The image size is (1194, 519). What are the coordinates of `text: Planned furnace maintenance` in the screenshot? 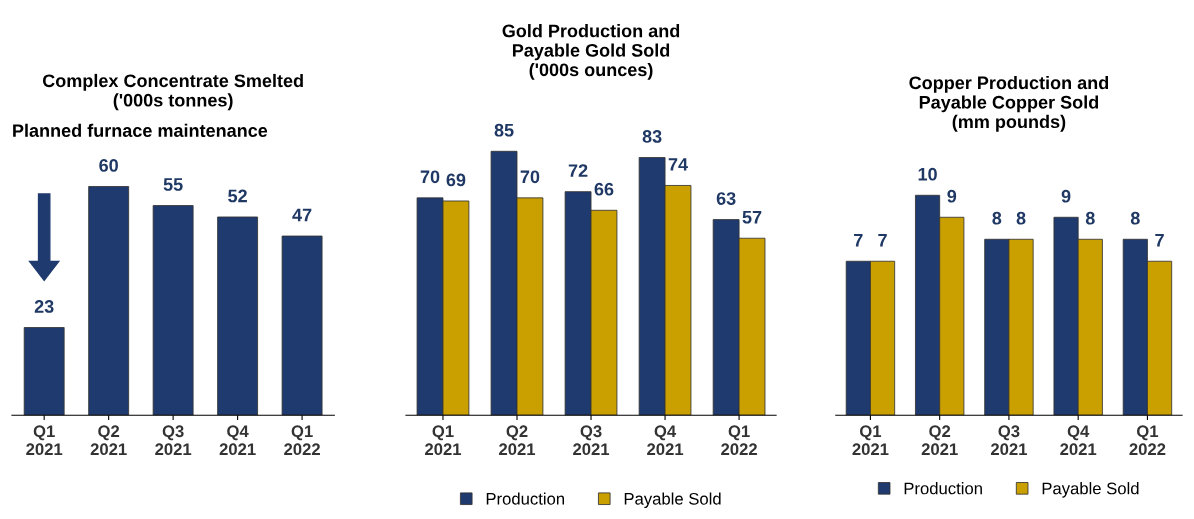 It's located at (140, 130).